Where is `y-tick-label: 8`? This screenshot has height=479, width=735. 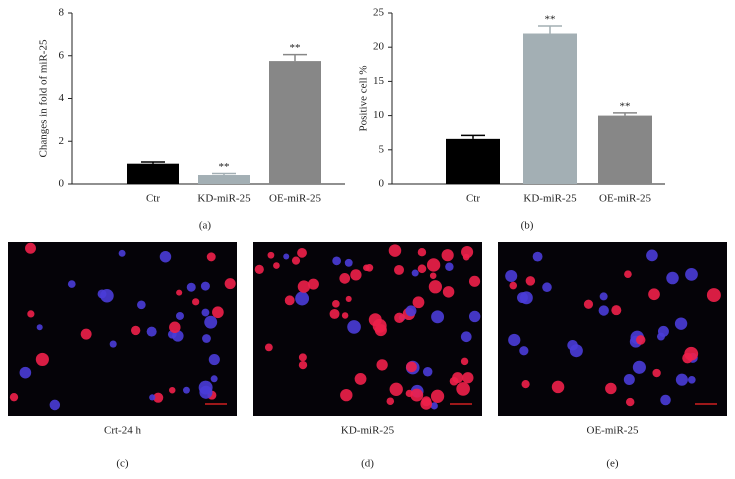
y-tick-label: 8 is located at coordinates (62, 13).